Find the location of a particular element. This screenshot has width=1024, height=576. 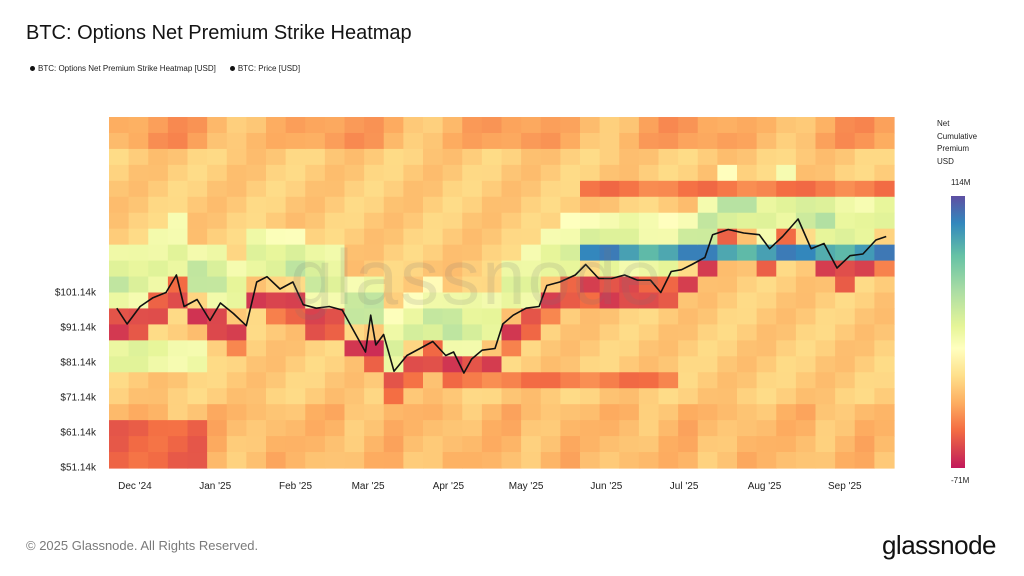

colorbar-title-line: Premium is located at coordinates (953, 148).